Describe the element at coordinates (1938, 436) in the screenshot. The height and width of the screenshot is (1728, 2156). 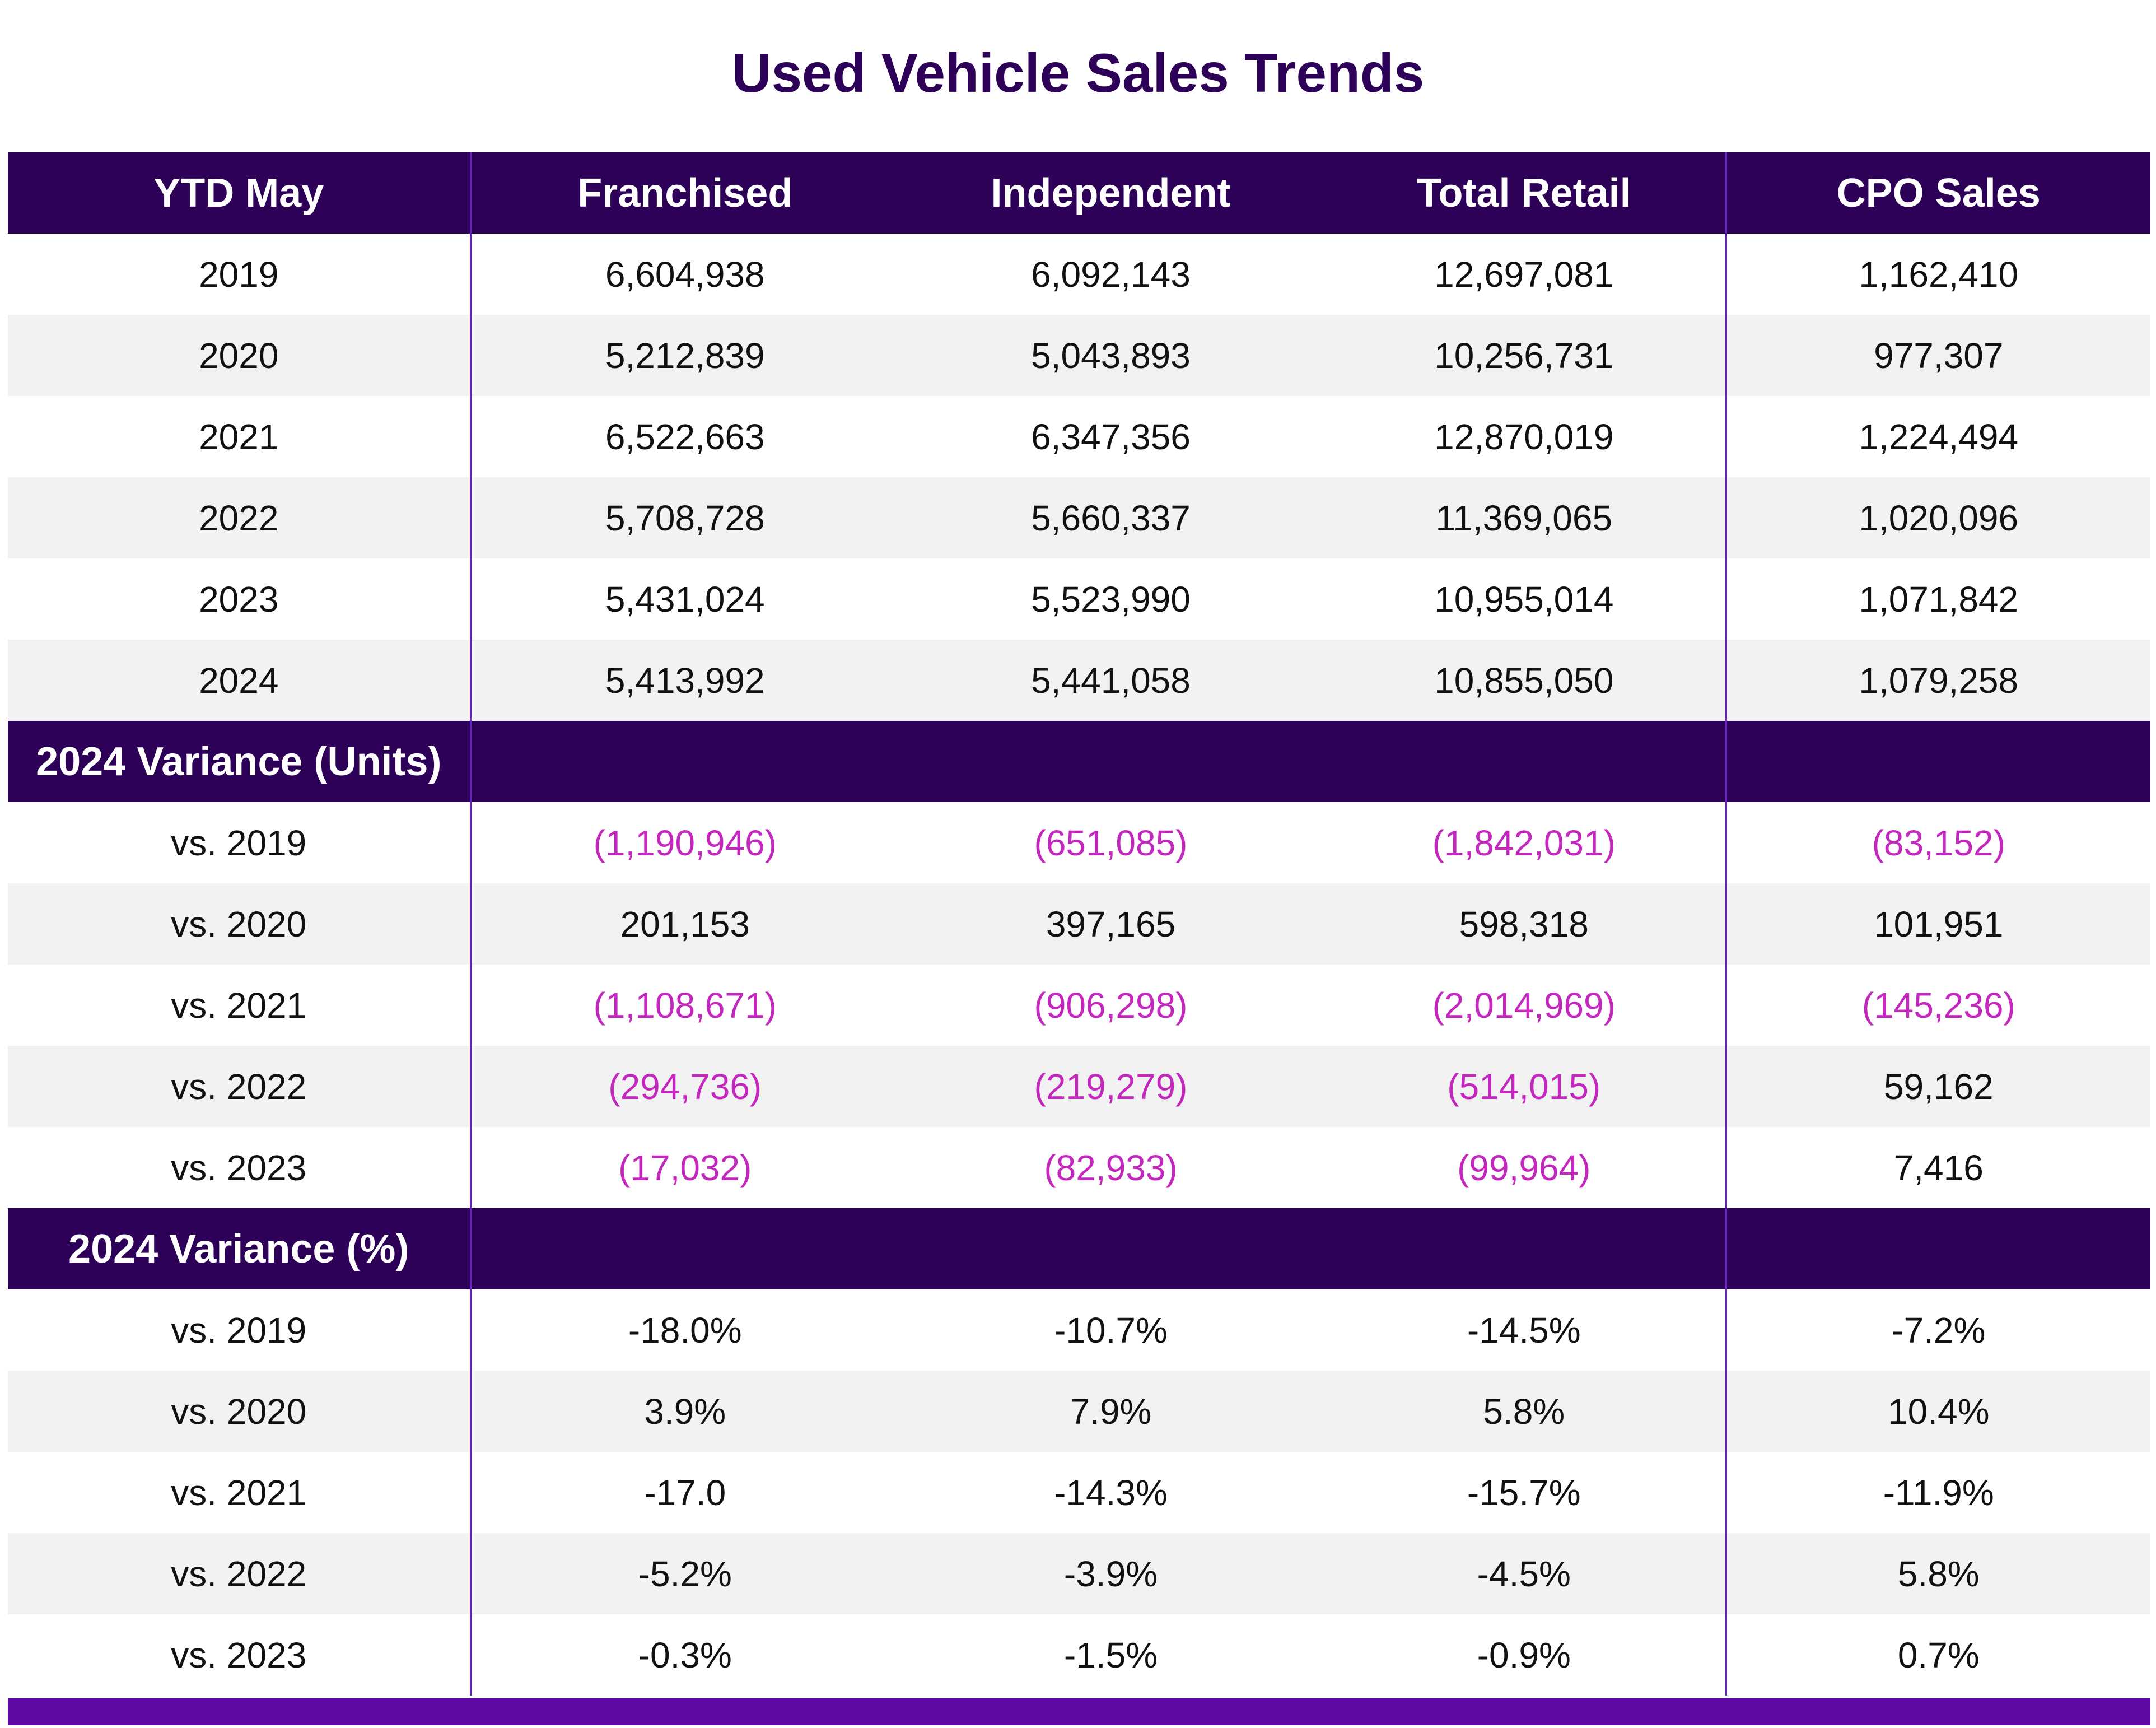
I see `data-cell: 1,224,494` at that location.